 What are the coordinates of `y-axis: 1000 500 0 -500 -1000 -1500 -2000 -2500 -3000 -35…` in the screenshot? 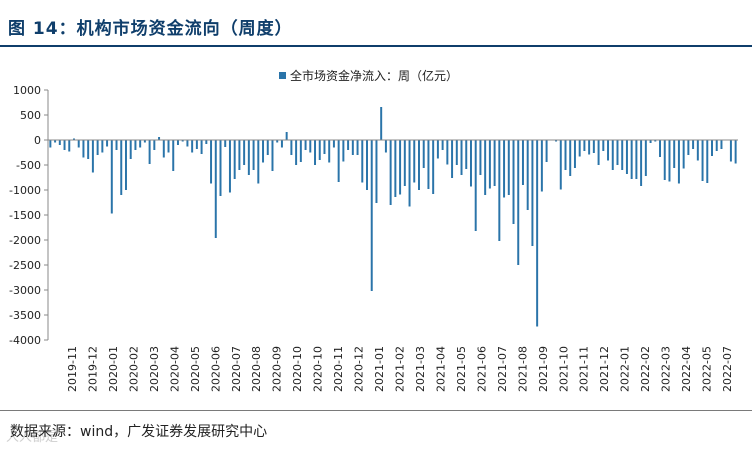 It's located at (29, 215).